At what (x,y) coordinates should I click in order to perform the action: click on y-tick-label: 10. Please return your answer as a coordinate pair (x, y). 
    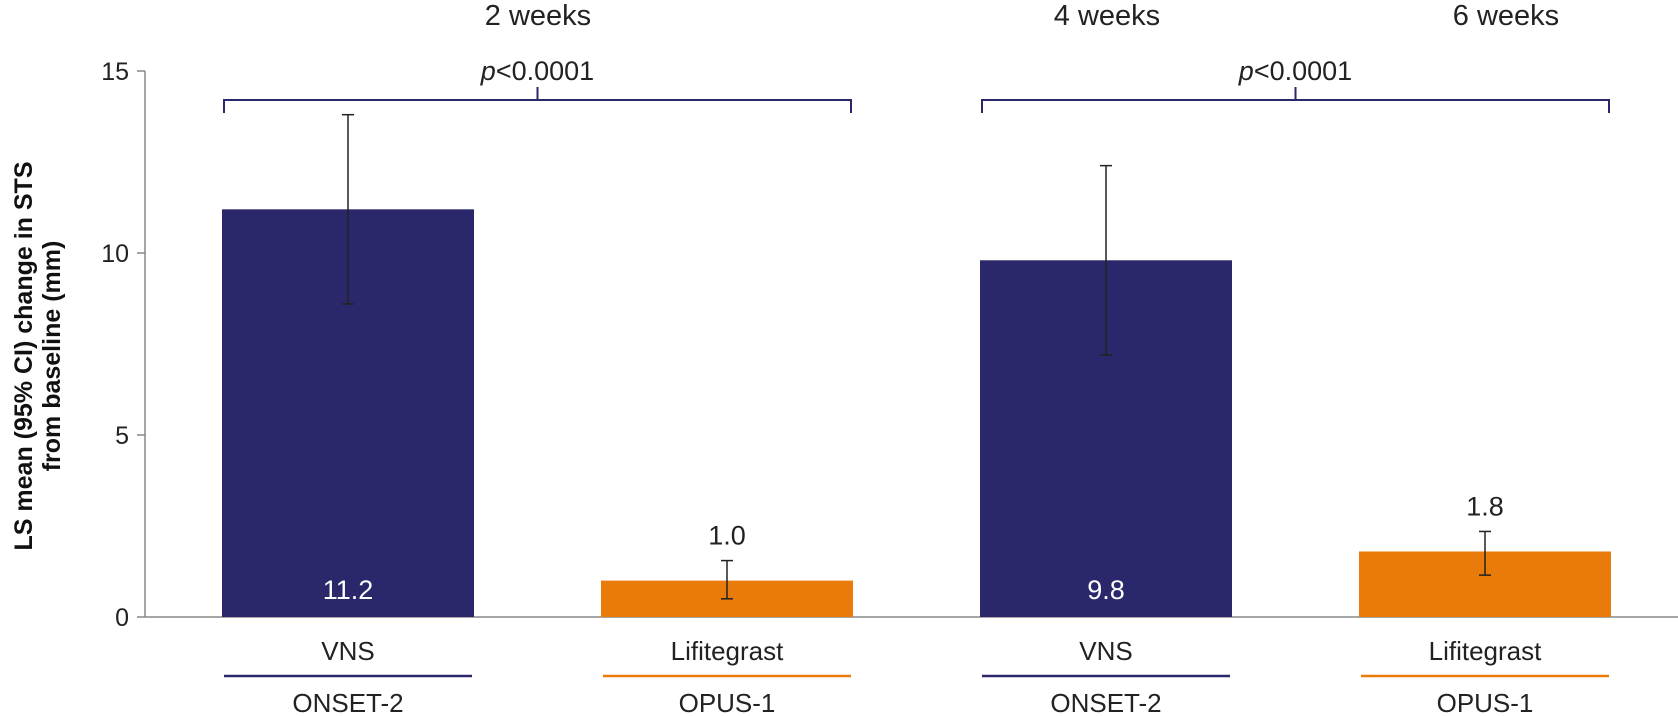
    Looking at the image, I should click on (115, 254).